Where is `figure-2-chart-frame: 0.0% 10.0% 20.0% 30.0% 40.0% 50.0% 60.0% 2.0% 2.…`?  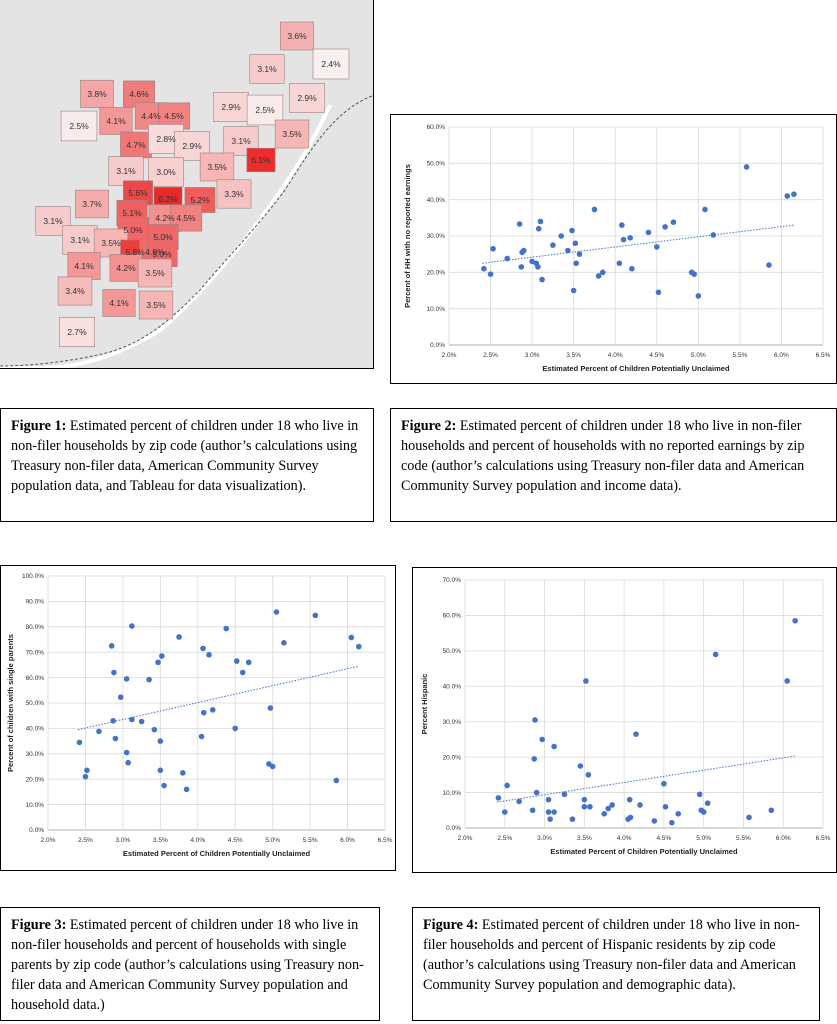
figure-2-chart-frame: 0.0% 10.0% 20.0% 30.0% 40.0% 50.0% 60.0% 2.0% 2.… is located at coordinates (613, 249).